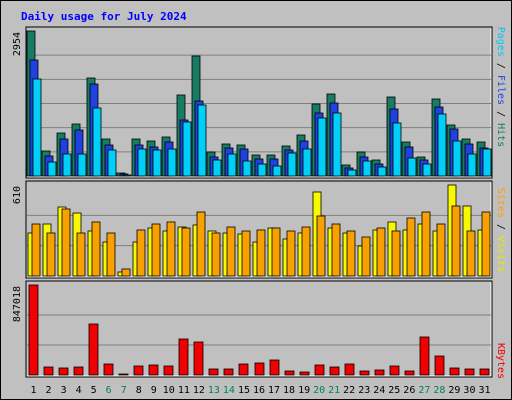 Image resolution: width=512 pixels, height=400 pixels. I want to click on max-label-visits-sites: 610, so click(17, 195).